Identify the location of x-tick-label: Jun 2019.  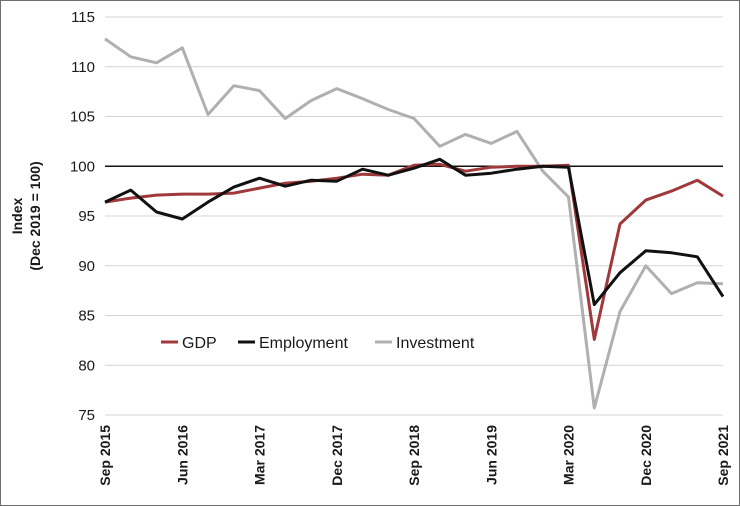
(491, 455).